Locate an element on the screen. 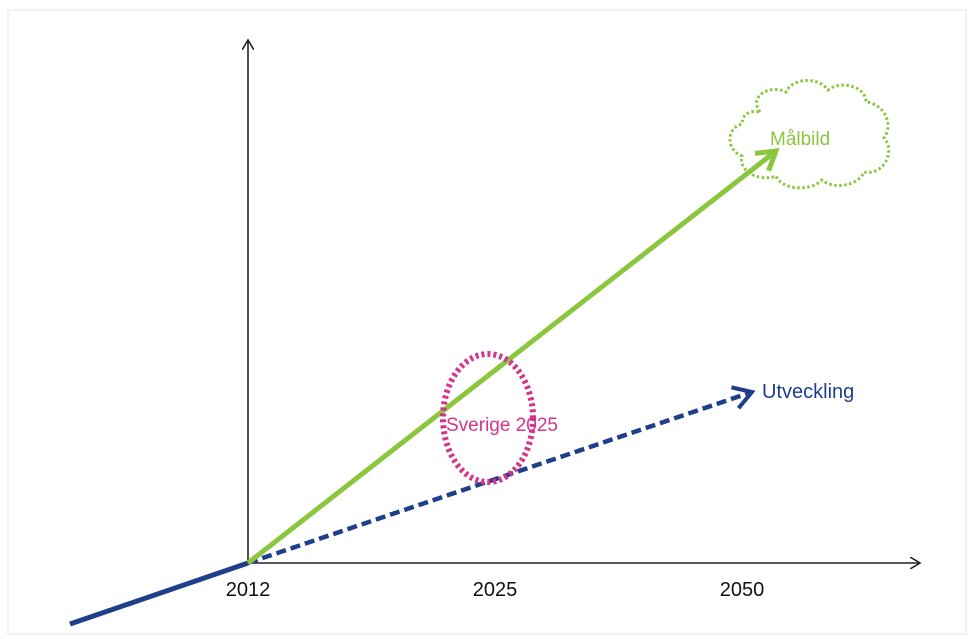 The image size is (971, 639). highlight-label: Sverige 2025 is located at coordinates (502, 425).